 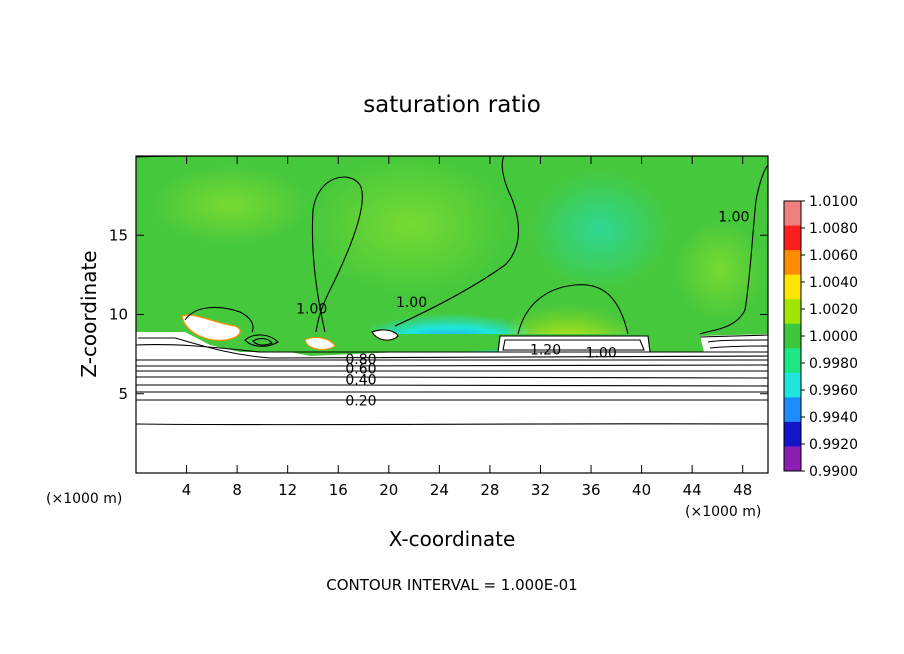 I want to click on contour-label: 1.20, so click(x=545, y=351).